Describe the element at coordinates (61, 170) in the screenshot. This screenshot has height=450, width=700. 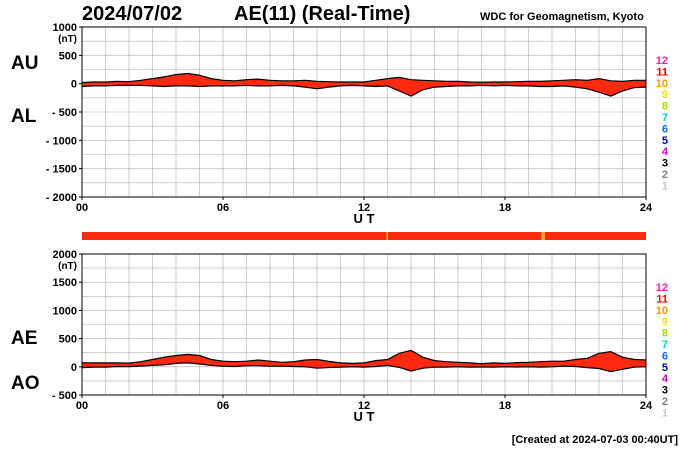
I see `y-tick-label: - 1500` at that location.